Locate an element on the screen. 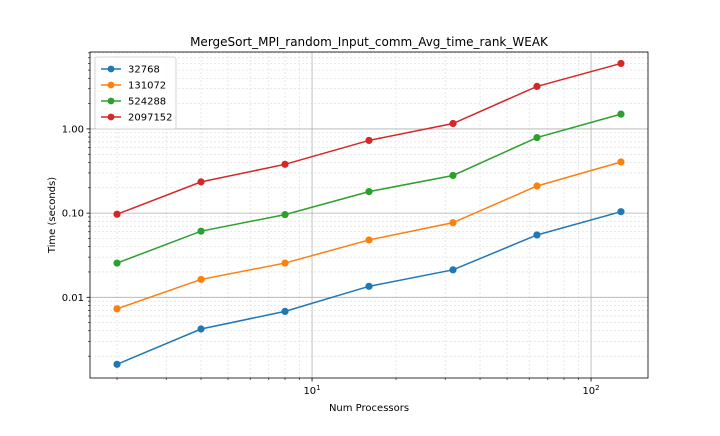 The image size is (720, 436). y-tick-label: 0.10 is located at coordinates (73, 214).